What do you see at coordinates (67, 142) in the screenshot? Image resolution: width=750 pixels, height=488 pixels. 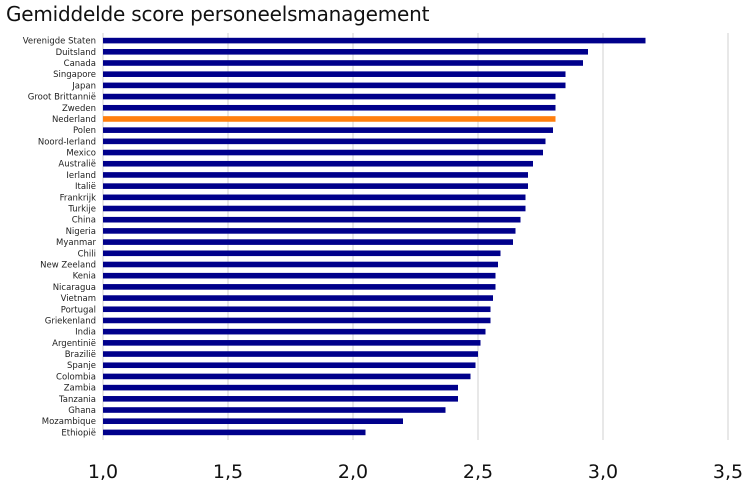 I see `category-label: Noord-Ierland` at bounding box center [67, 142].